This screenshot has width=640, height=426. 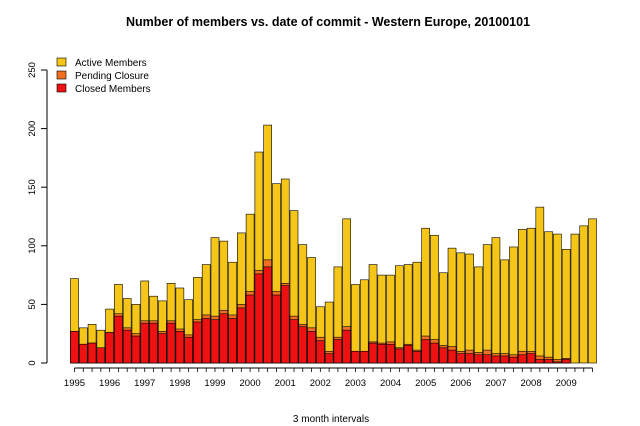 I want to click on y-tick-label: 100, so click(x=32, y=246).